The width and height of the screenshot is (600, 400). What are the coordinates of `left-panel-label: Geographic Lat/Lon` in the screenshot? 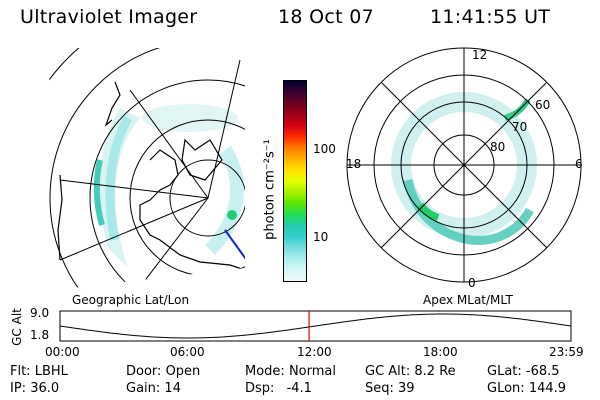 It's located at (131, 300).